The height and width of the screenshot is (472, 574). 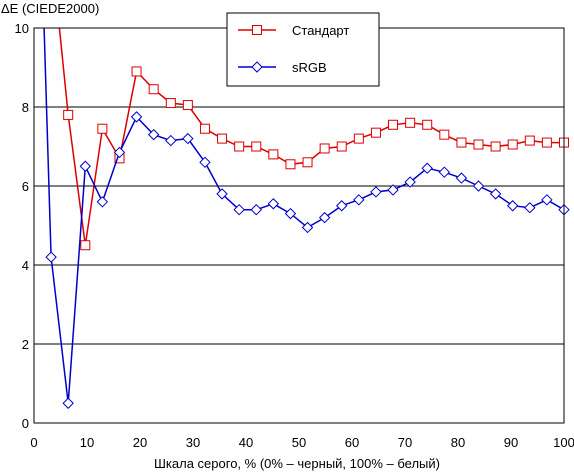 I want to click on x-tick-label: 80, so click(x=458, y=442).